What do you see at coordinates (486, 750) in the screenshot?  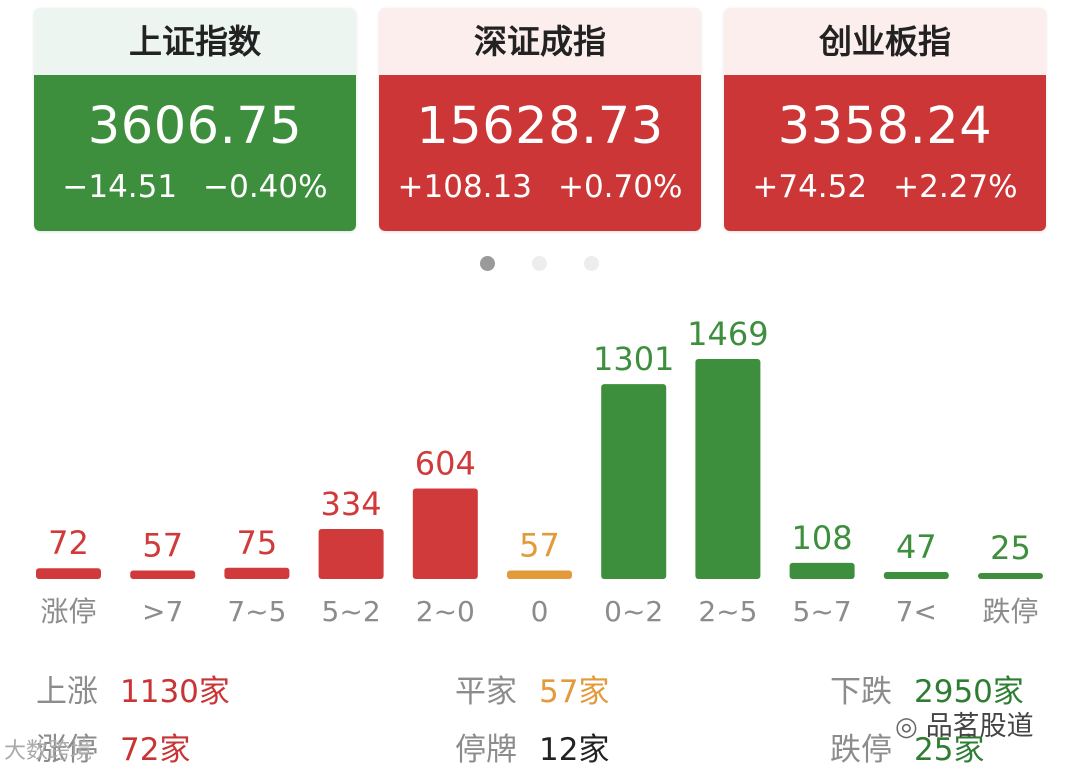 I see `stat-suspended-label: 停牌` at bounding box center [486, 750].